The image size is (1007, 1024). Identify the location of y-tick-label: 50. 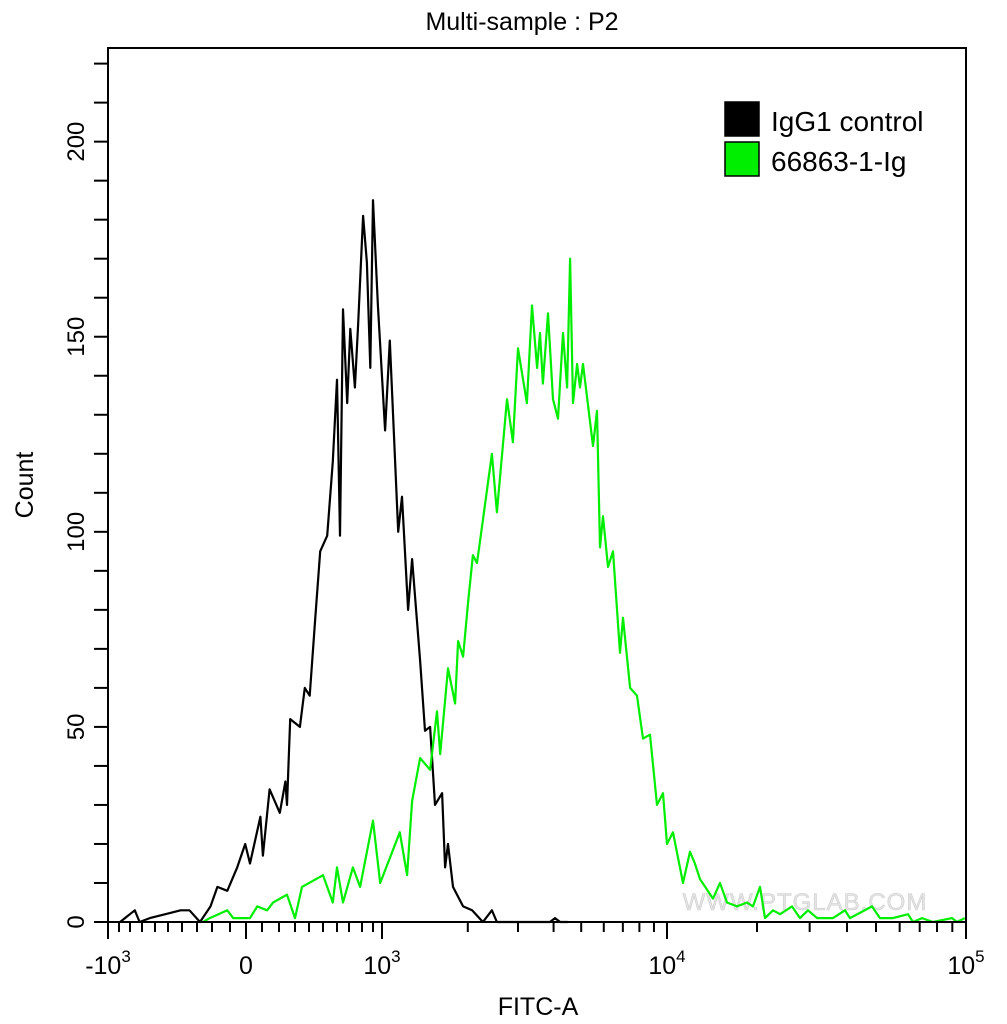
(76, 727).